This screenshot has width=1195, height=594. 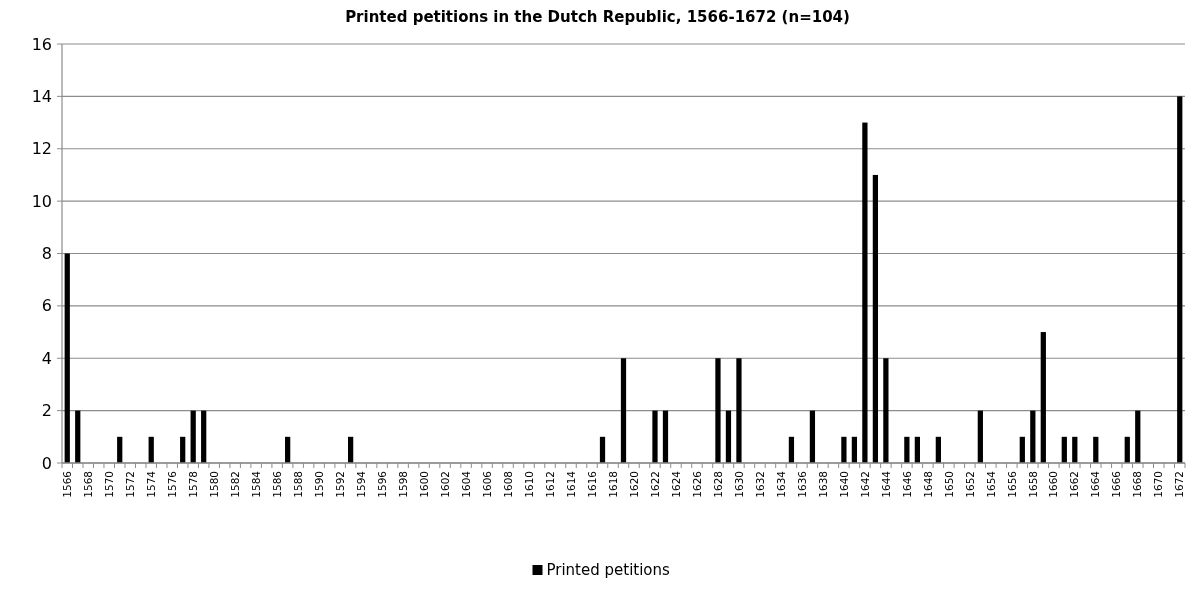 I want to click on x-tick-label: 1568, so click(x=87, y=484).